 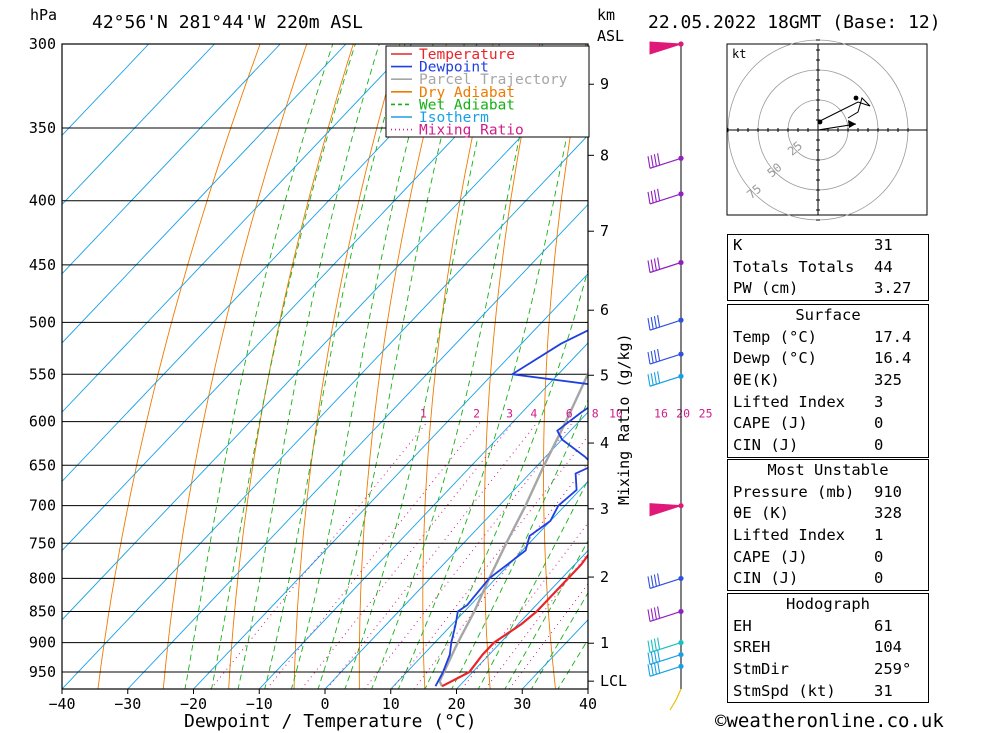 What do you see at coordinates (588, 704) in the screenshot?
I see `x-tick-label: 40` at bounding box center [588, 704].